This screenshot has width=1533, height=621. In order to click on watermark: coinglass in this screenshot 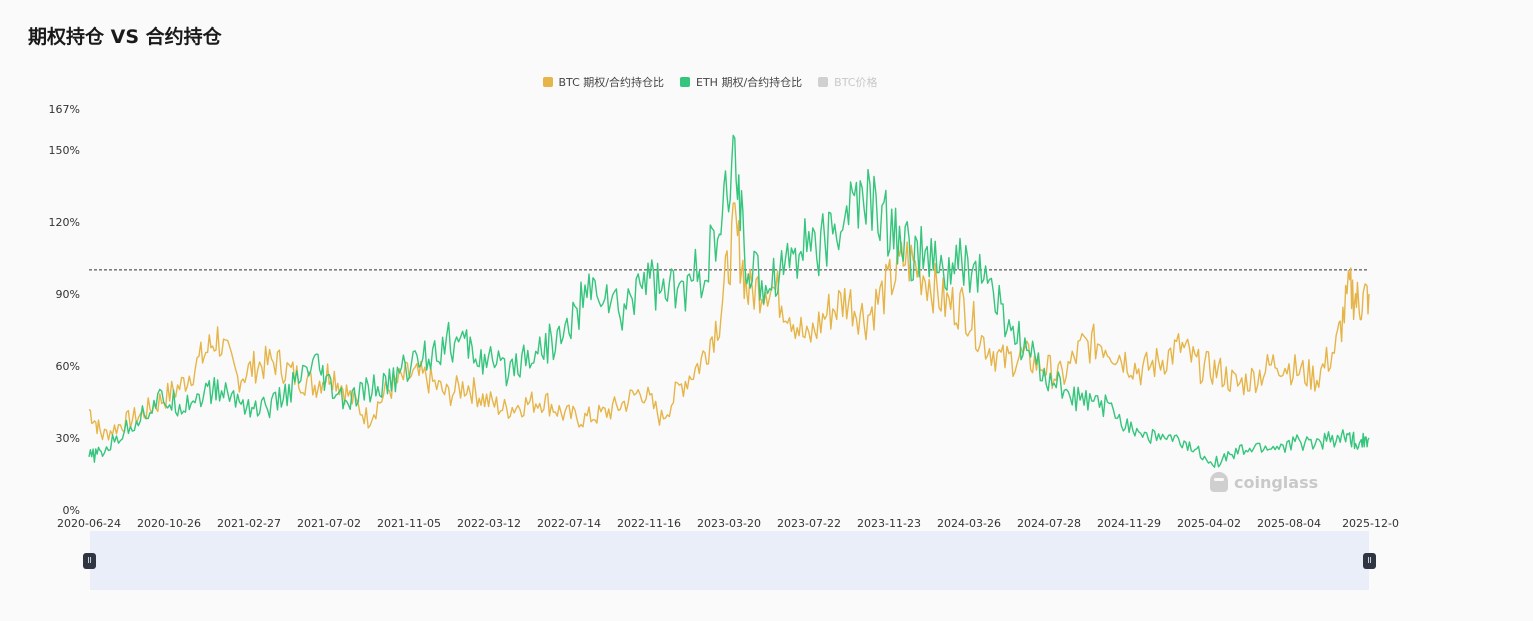, I will do `click(1264, 482)`.